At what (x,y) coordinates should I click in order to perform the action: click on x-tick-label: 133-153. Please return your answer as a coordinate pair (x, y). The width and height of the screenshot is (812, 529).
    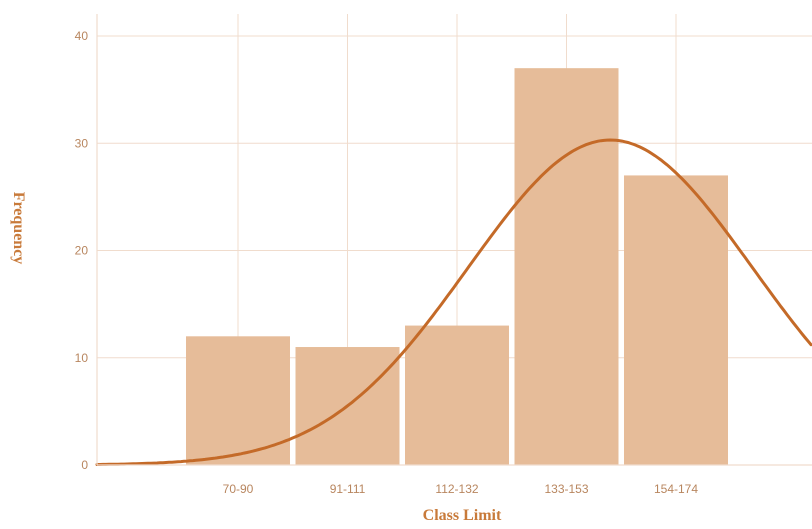
    Looking at the image, I should click on (566, 489).